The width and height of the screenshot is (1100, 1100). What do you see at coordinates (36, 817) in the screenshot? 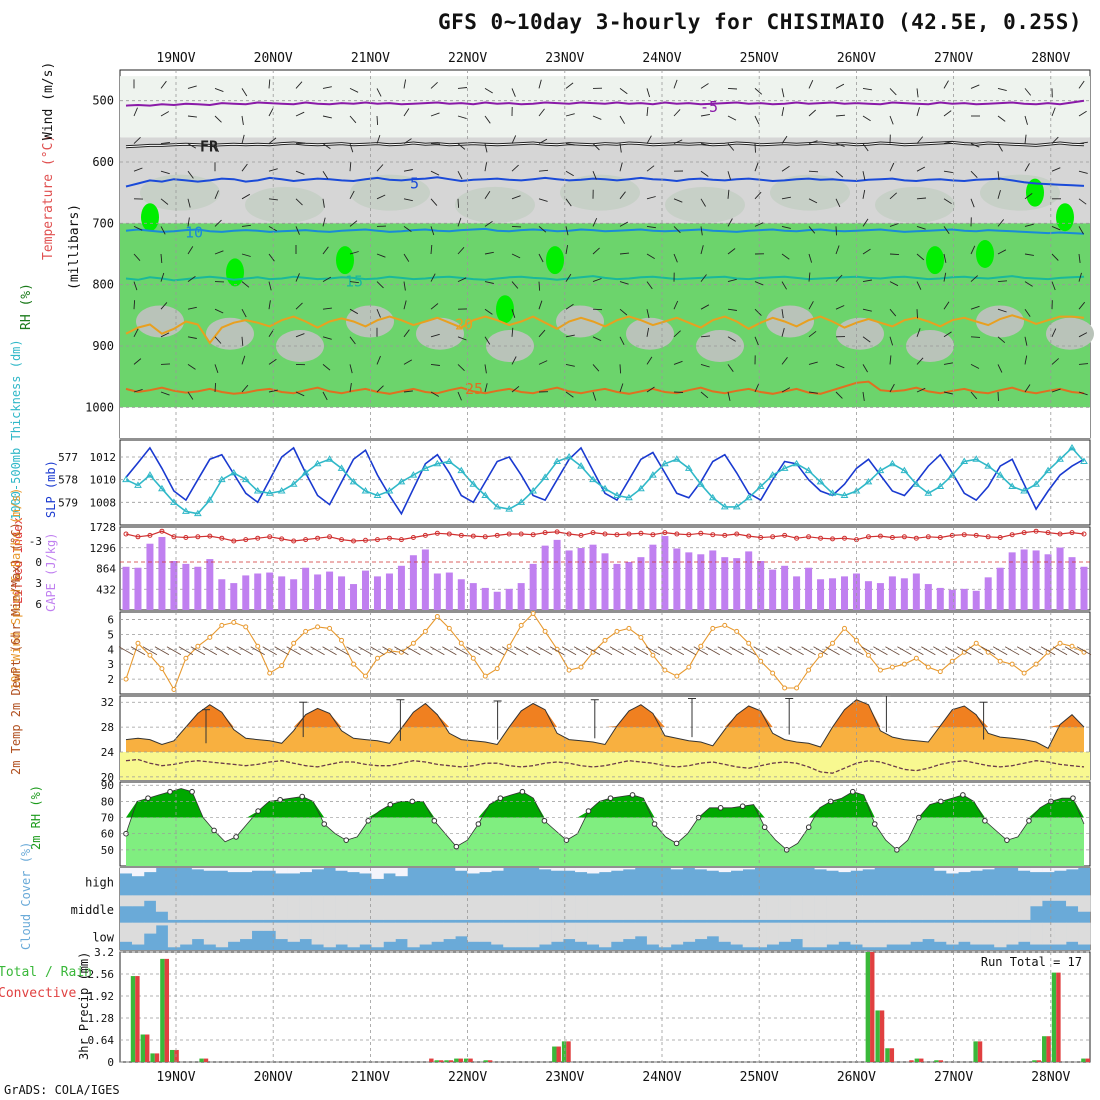
I see `rh-ylabel: 2m RH (%)` at bounding box center [36, 817].